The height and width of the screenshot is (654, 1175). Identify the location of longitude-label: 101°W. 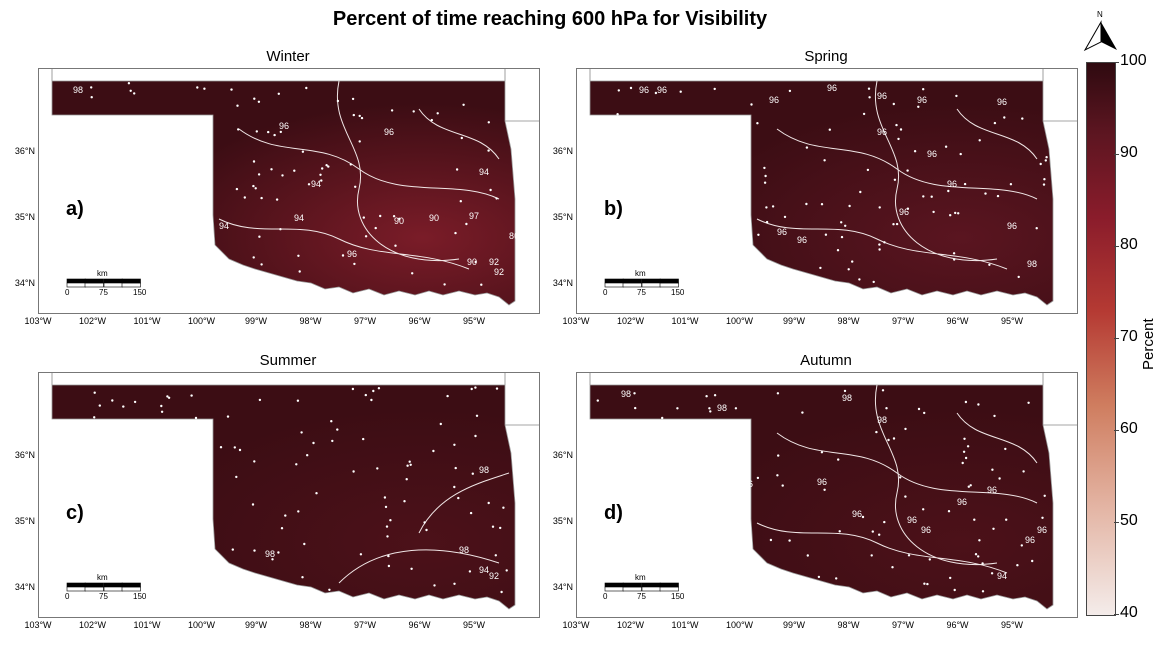
(147, 625).